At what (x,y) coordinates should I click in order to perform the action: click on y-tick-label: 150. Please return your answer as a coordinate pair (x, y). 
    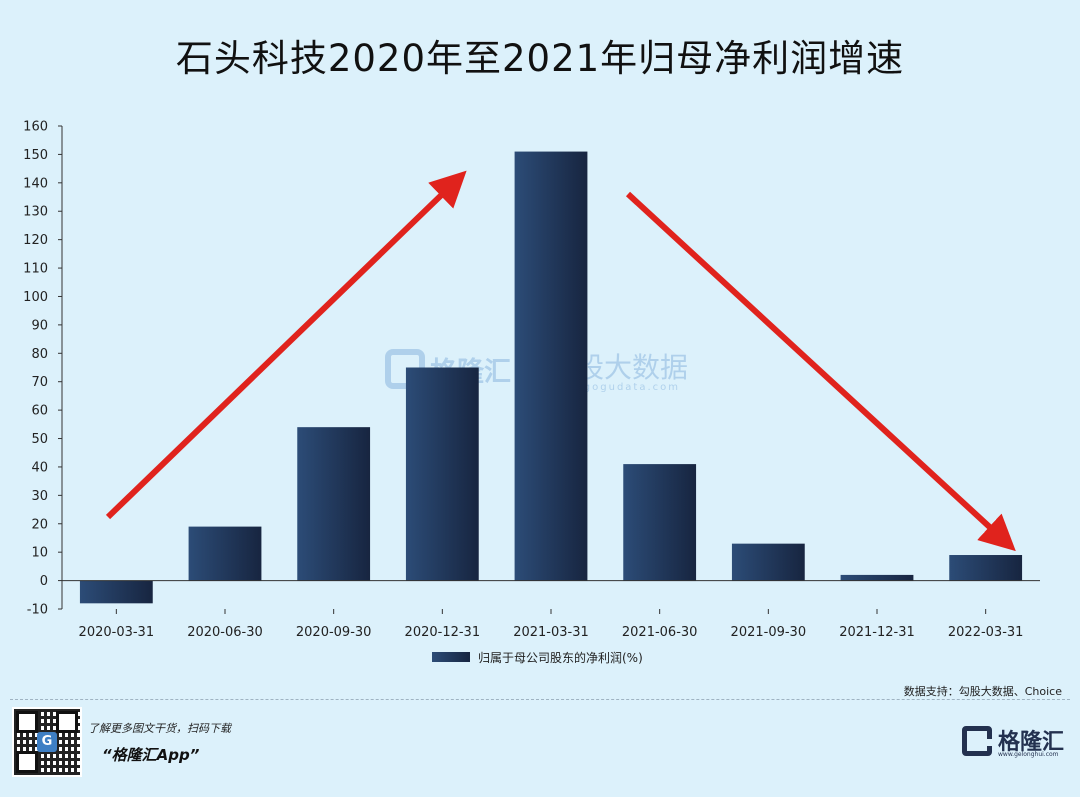
    Looking at the image, I should click on (35, 155).